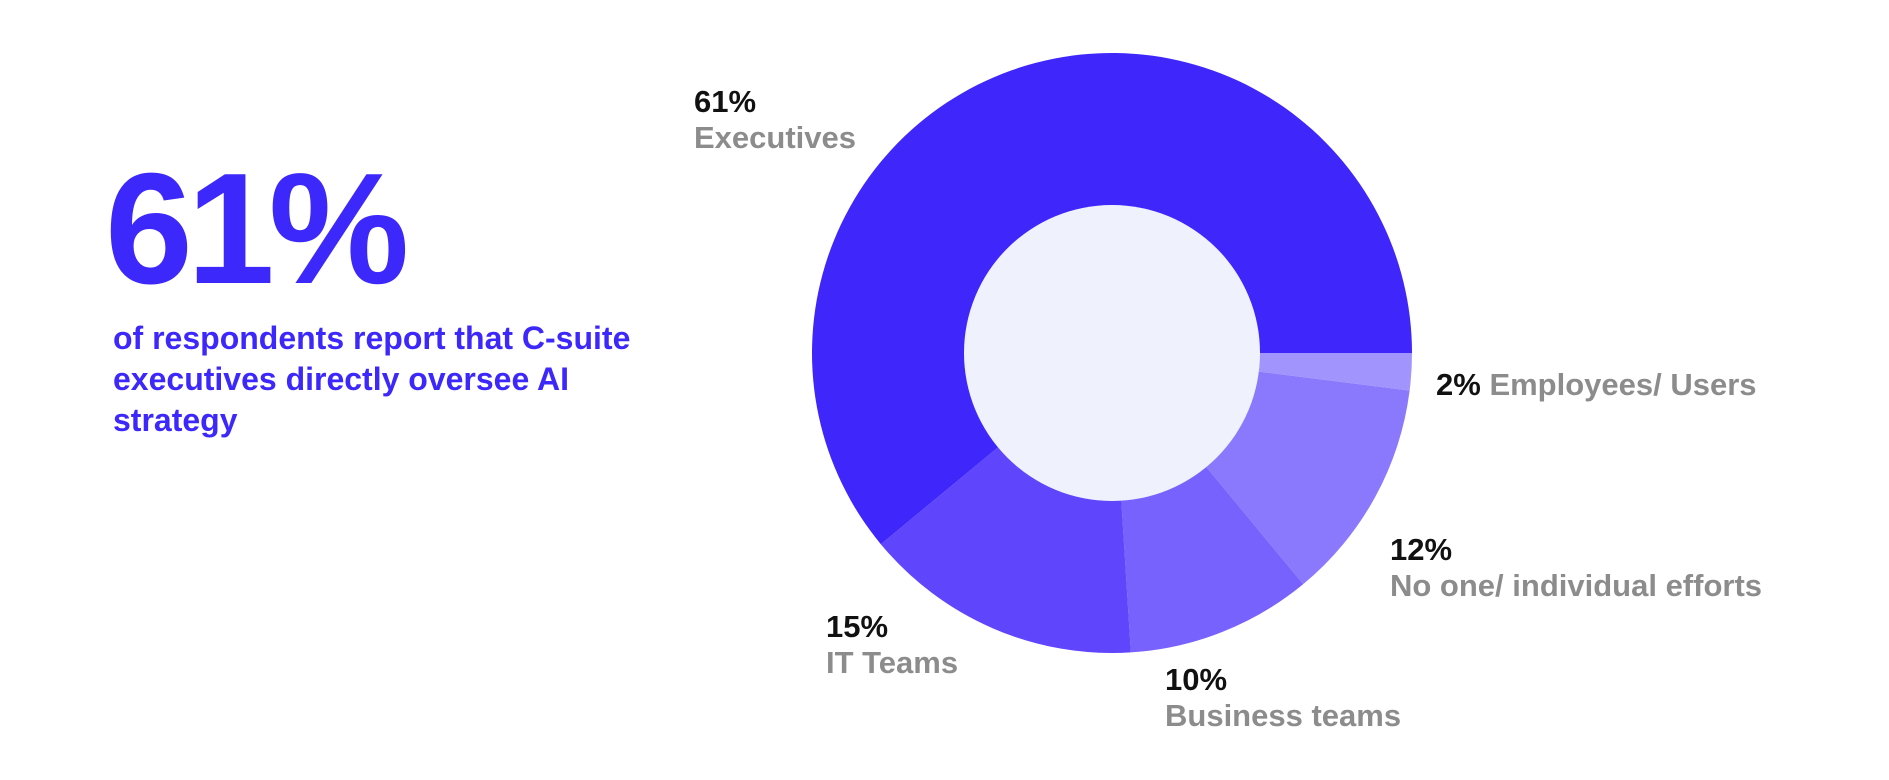 This screenshot has width=1889, height=780. I want to click on label-executives-name: Executives, so click(775, 137).